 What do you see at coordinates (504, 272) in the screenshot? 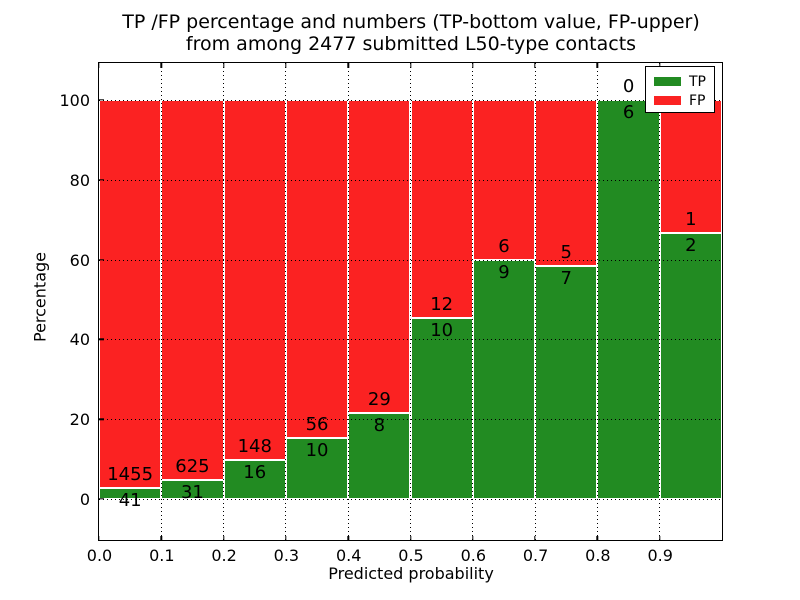
I see `tp-count-label: 9` at bounding box center [504, 272].